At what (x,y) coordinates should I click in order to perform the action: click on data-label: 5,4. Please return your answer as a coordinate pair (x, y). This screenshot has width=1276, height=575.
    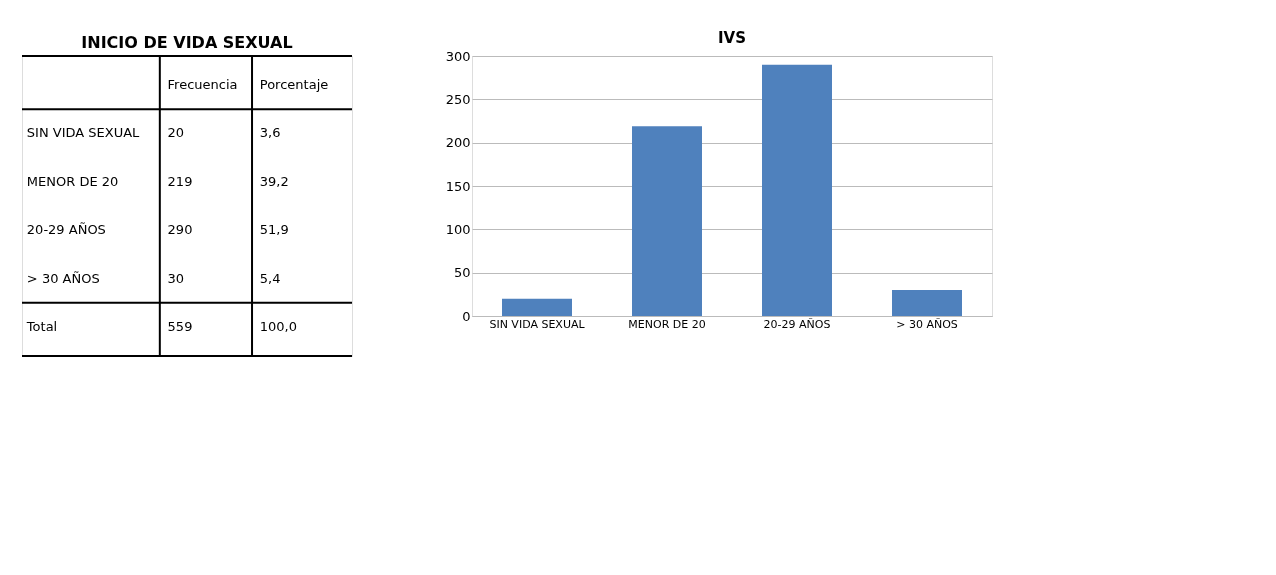
    Looking at the image, I should click on (270, 278).